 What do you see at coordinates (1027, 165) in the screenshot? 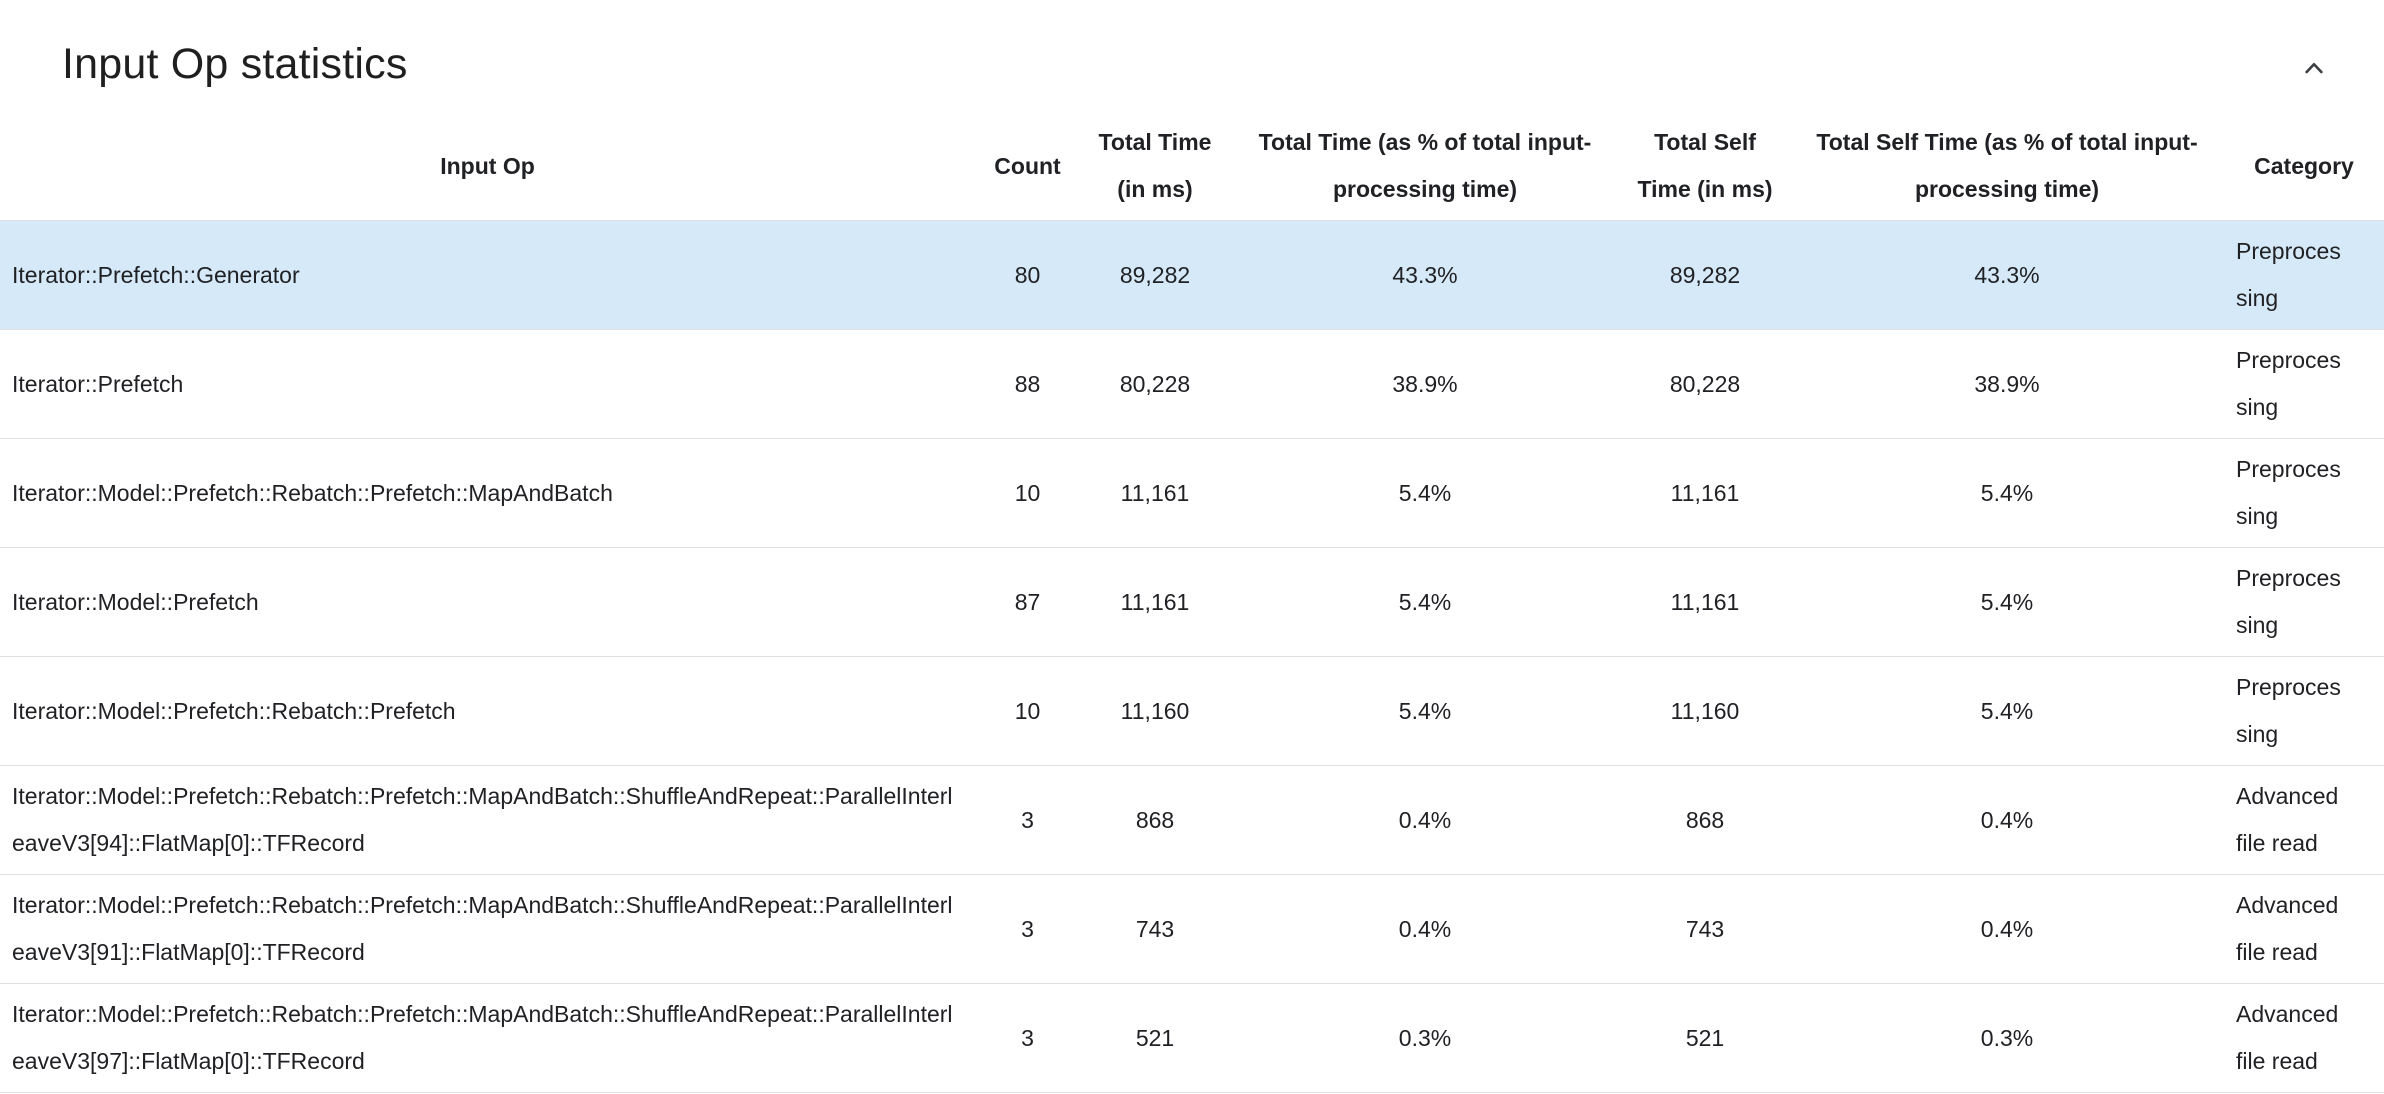
I see `col-header-count: Count` at bounding box center [1027, 165].